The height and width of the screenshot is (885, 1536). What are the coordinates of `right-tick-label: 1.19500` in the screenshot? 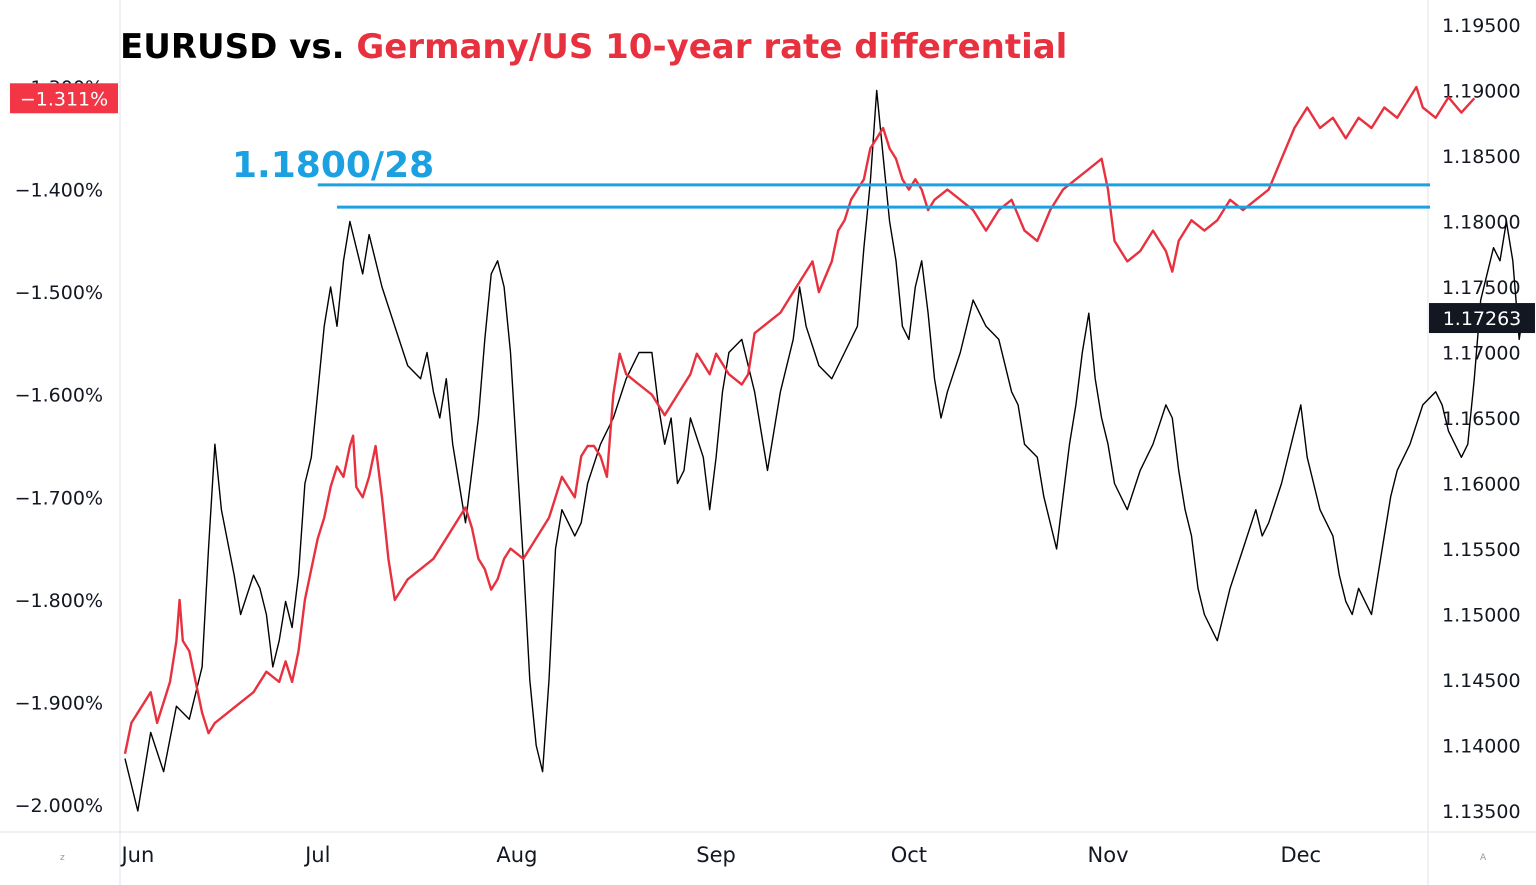 It's located at (1481, 26).